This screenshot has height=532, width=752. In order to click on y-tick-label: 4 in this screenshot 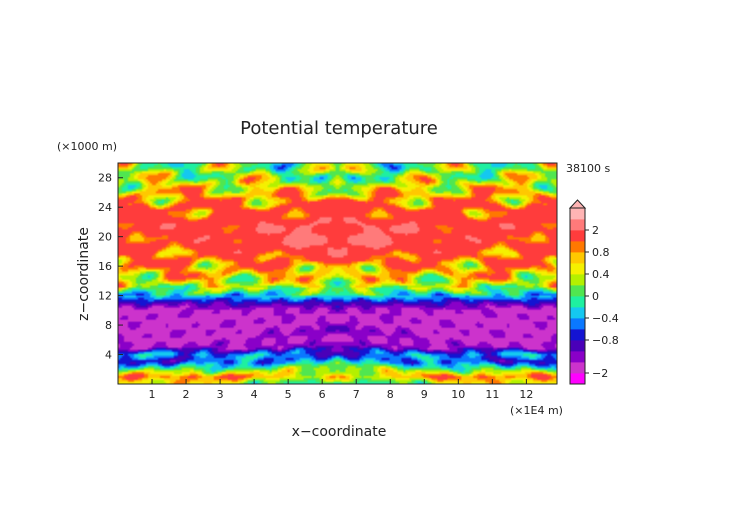, I will do `click(108, 355)`.